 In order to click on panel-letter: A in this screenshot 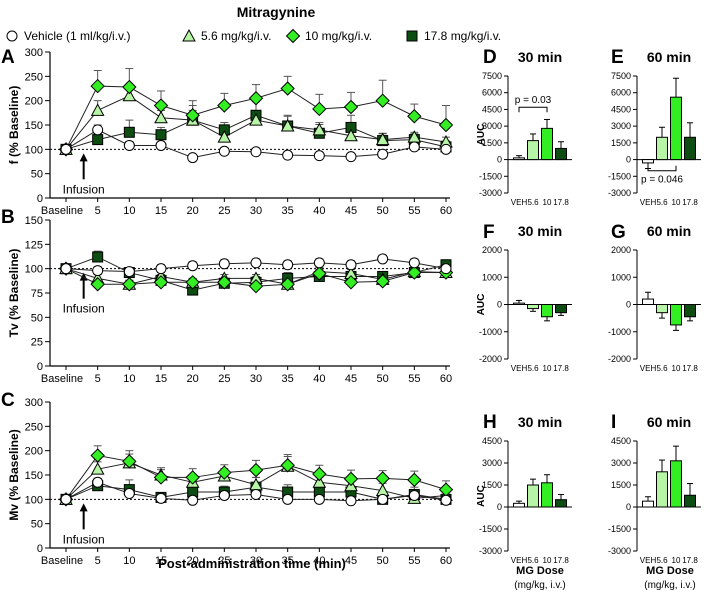, I will do `click(8, 57)`.